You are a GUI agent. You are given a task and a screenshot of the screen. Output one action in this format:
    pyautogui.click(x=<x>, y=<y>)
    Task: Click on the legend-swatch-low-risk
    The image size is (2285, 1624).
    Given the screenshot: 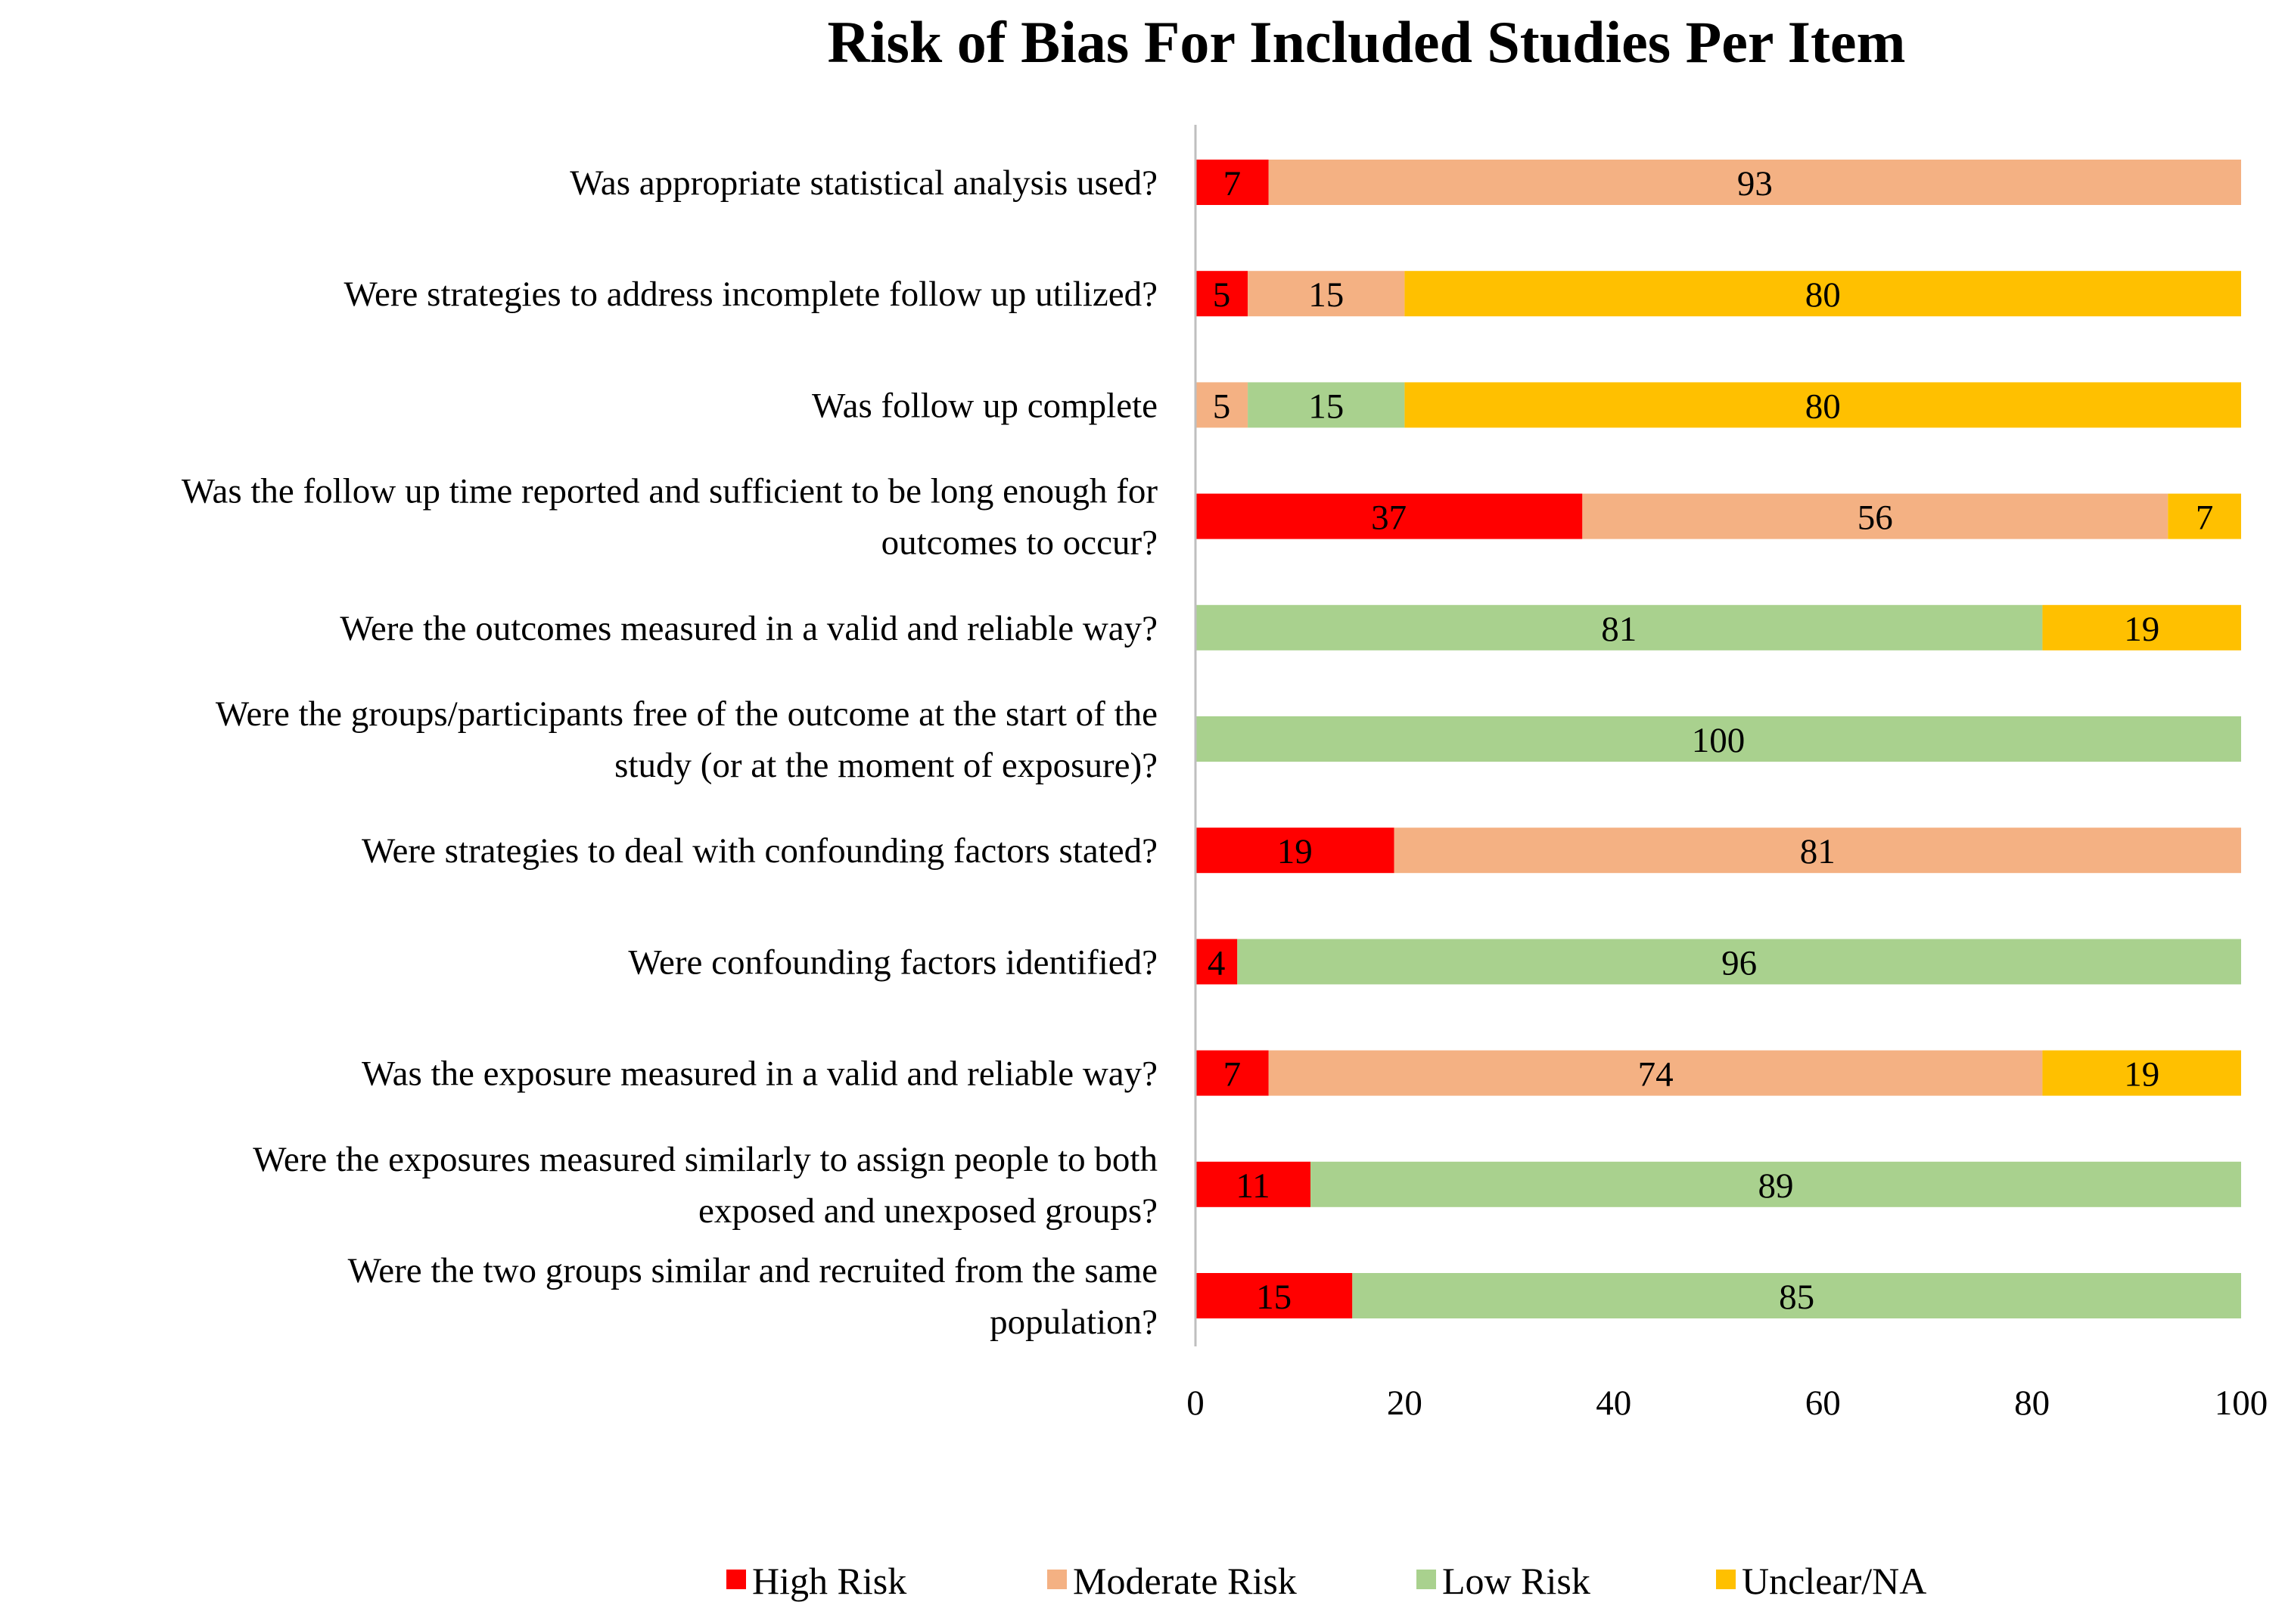 What is the action you would take?
    pyautogui.click(x=1426, y=1579)
    